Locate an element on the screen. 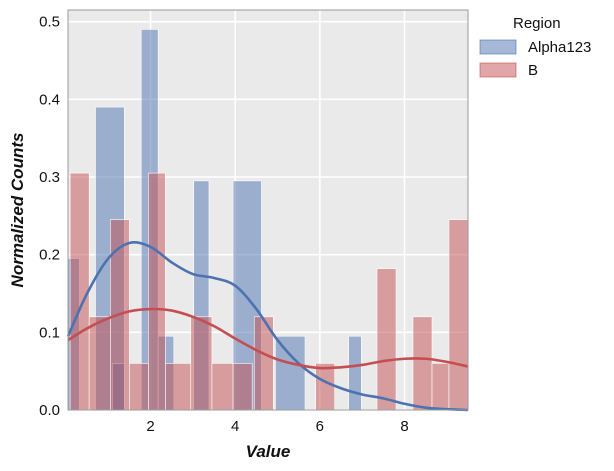 The height and width of the screenshot is (471, 614). x-axis-label: Value is located at coordinates (268, 451).